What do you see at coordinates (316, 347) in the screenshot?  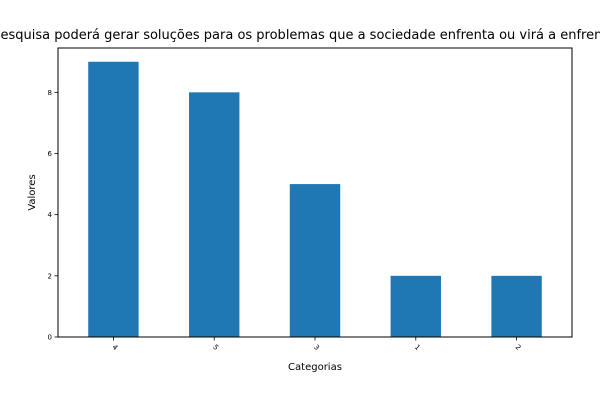 I see `x-tick-label: 3` at bounding box center [316, 347].